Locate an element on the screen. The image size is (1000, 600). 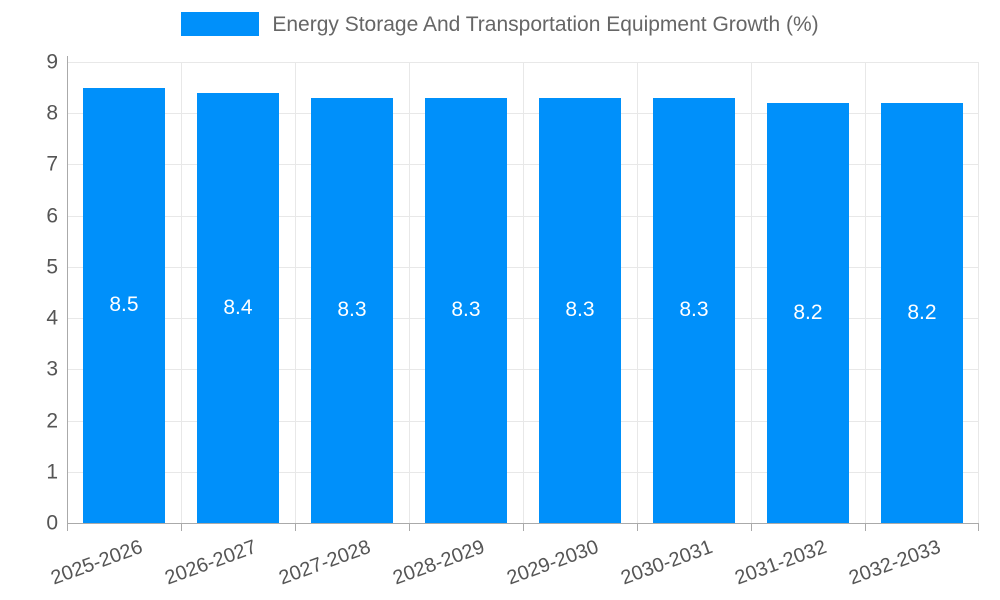
y-axis-line is located at coordinates (67, 292).